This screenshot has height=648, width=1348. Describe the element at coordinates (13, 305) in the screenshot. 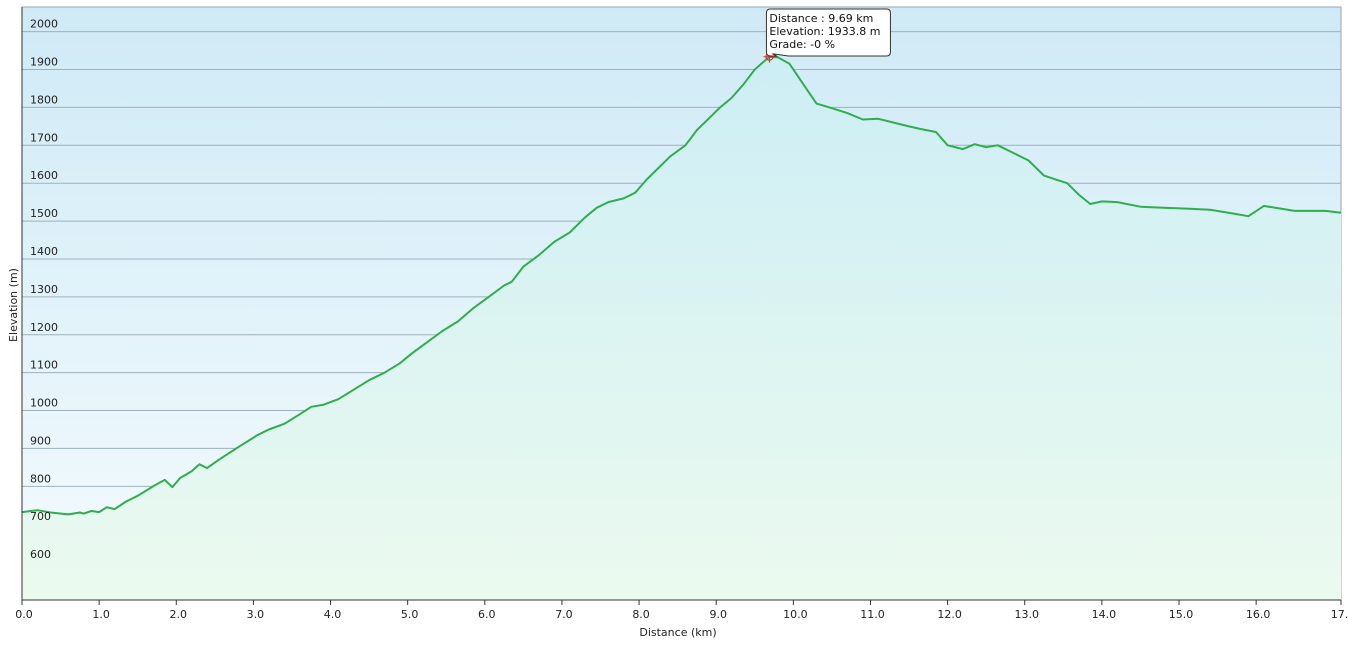

I see `y-axis-title: Elevation (m)` at that location.